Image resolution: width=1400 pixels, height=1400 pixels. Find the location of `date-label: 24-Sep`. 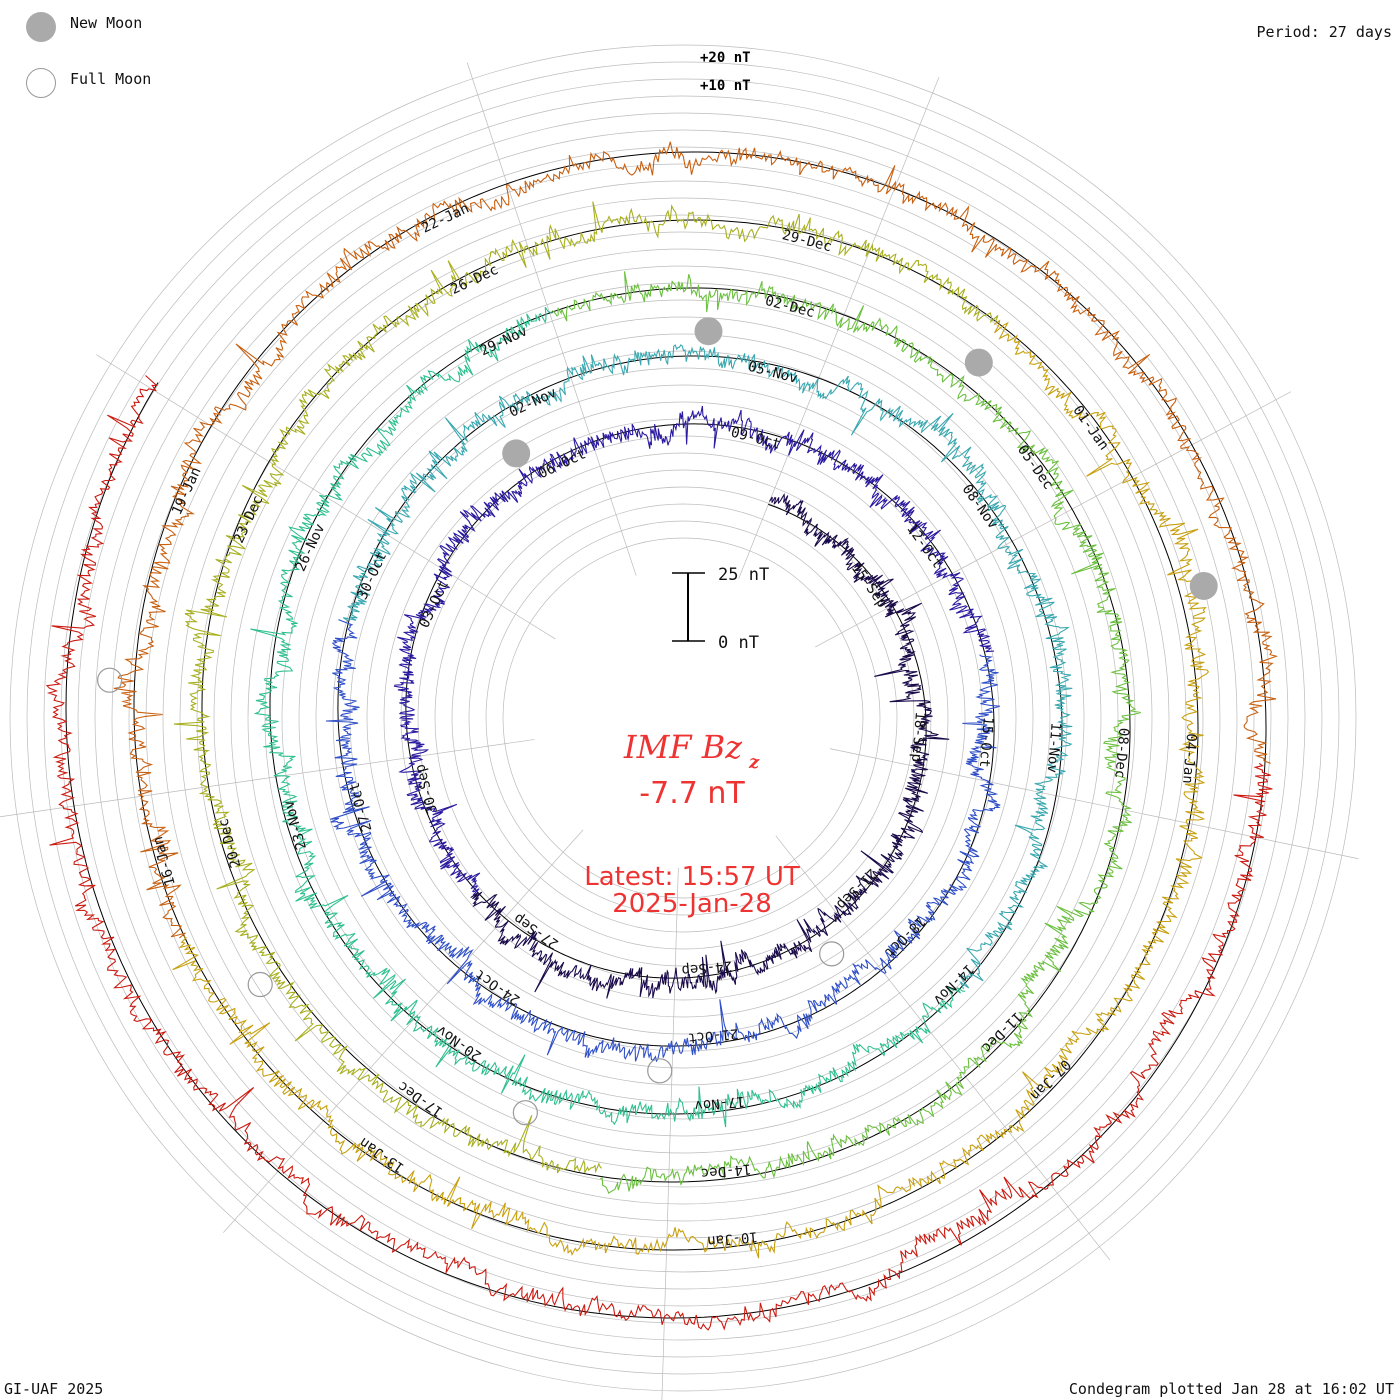

date-label: 24-Sep is located at coordinates (707, 967).